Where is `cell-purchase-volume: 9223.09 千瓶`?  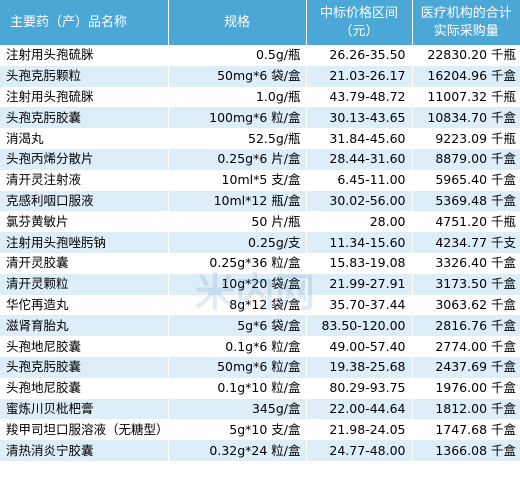
cell-purchase-volume: 9223.09 千瓶 is located at coordinates (475, 138).